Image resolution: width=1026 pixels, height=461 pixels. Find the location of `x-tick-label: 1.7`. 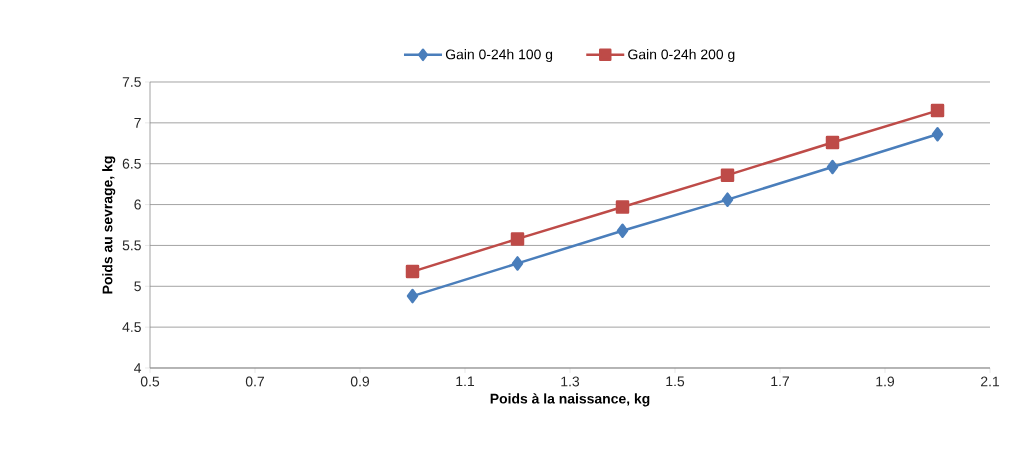

x-tick-label: 1.7 is located at coordinates (780, 381).